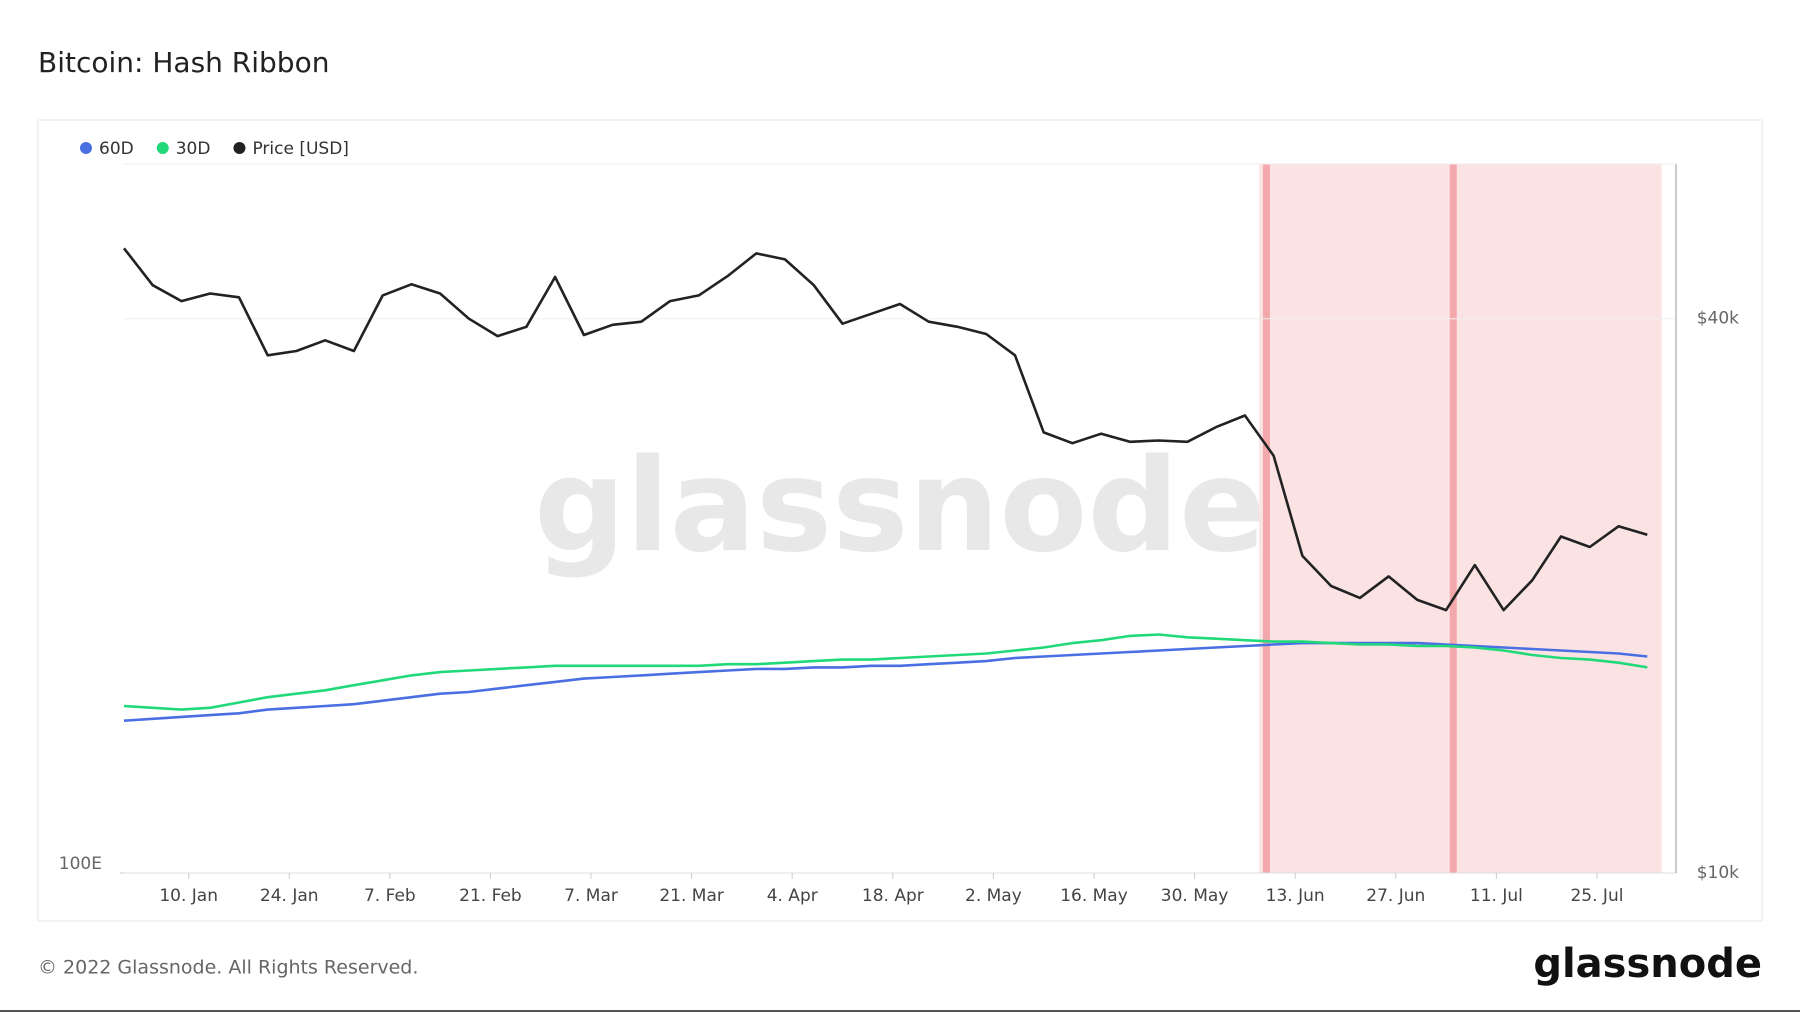  What do you see at coordinates (893, 896) in the screenshot?
I see `x-tick-label: 18. Apr` at bounding box center [893, 896].